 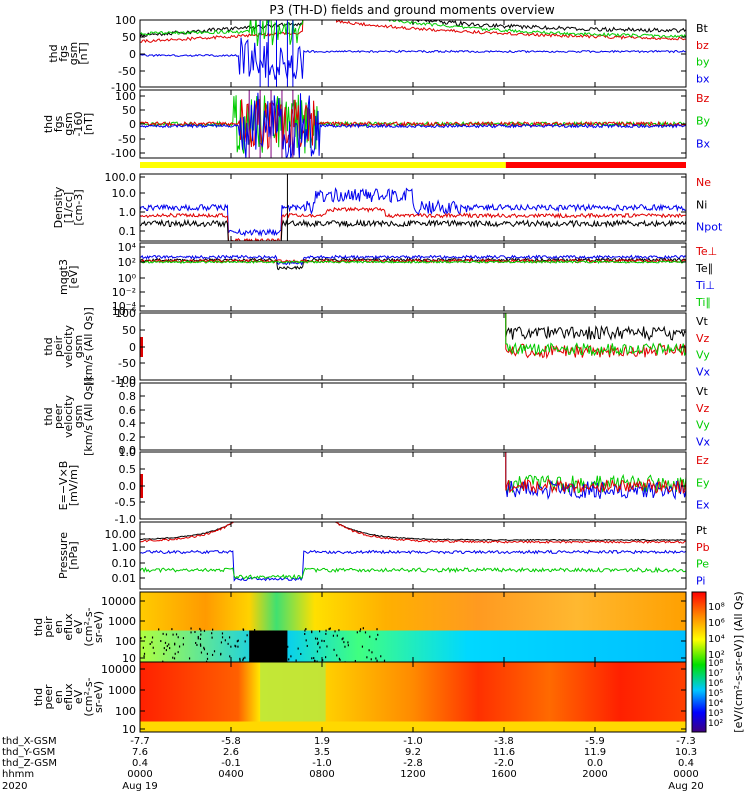 I want to click on x-tick-label: 3.5, so click(x=322, y=752).